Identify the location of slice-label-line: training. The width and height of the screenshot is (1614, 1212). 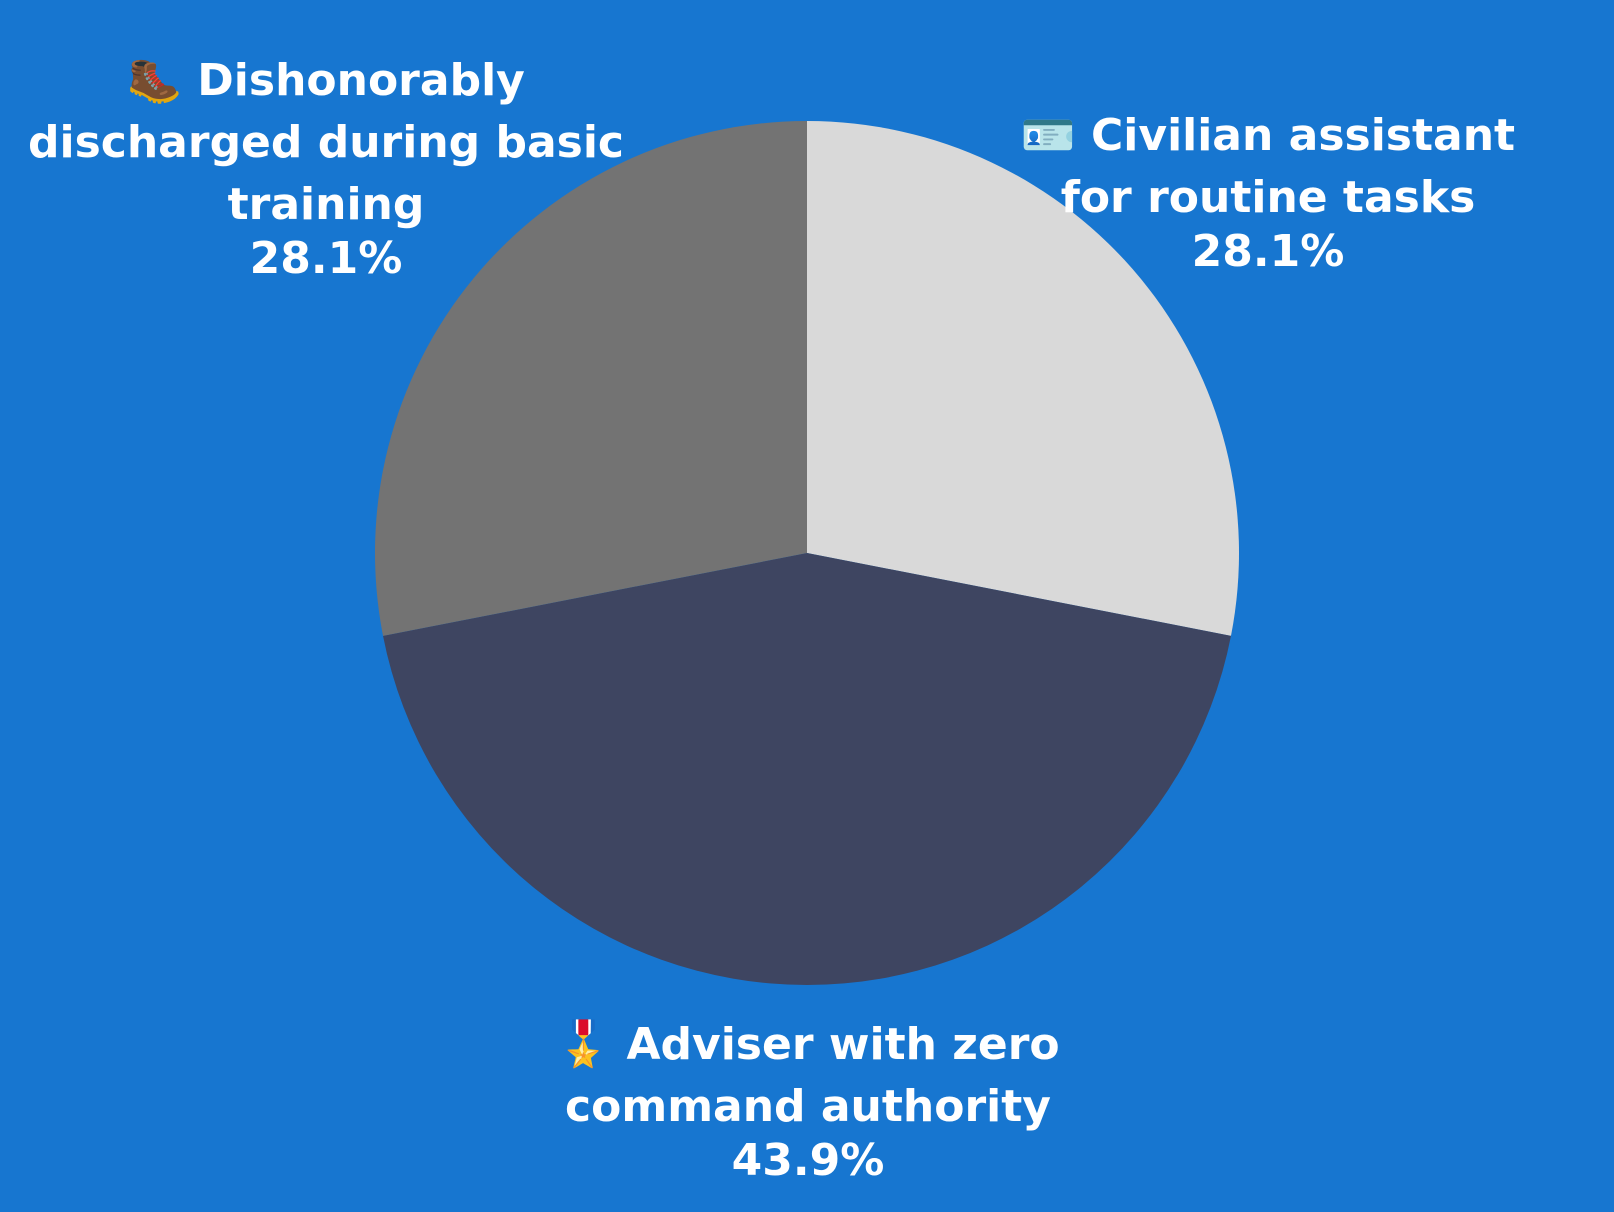
(326, 204).